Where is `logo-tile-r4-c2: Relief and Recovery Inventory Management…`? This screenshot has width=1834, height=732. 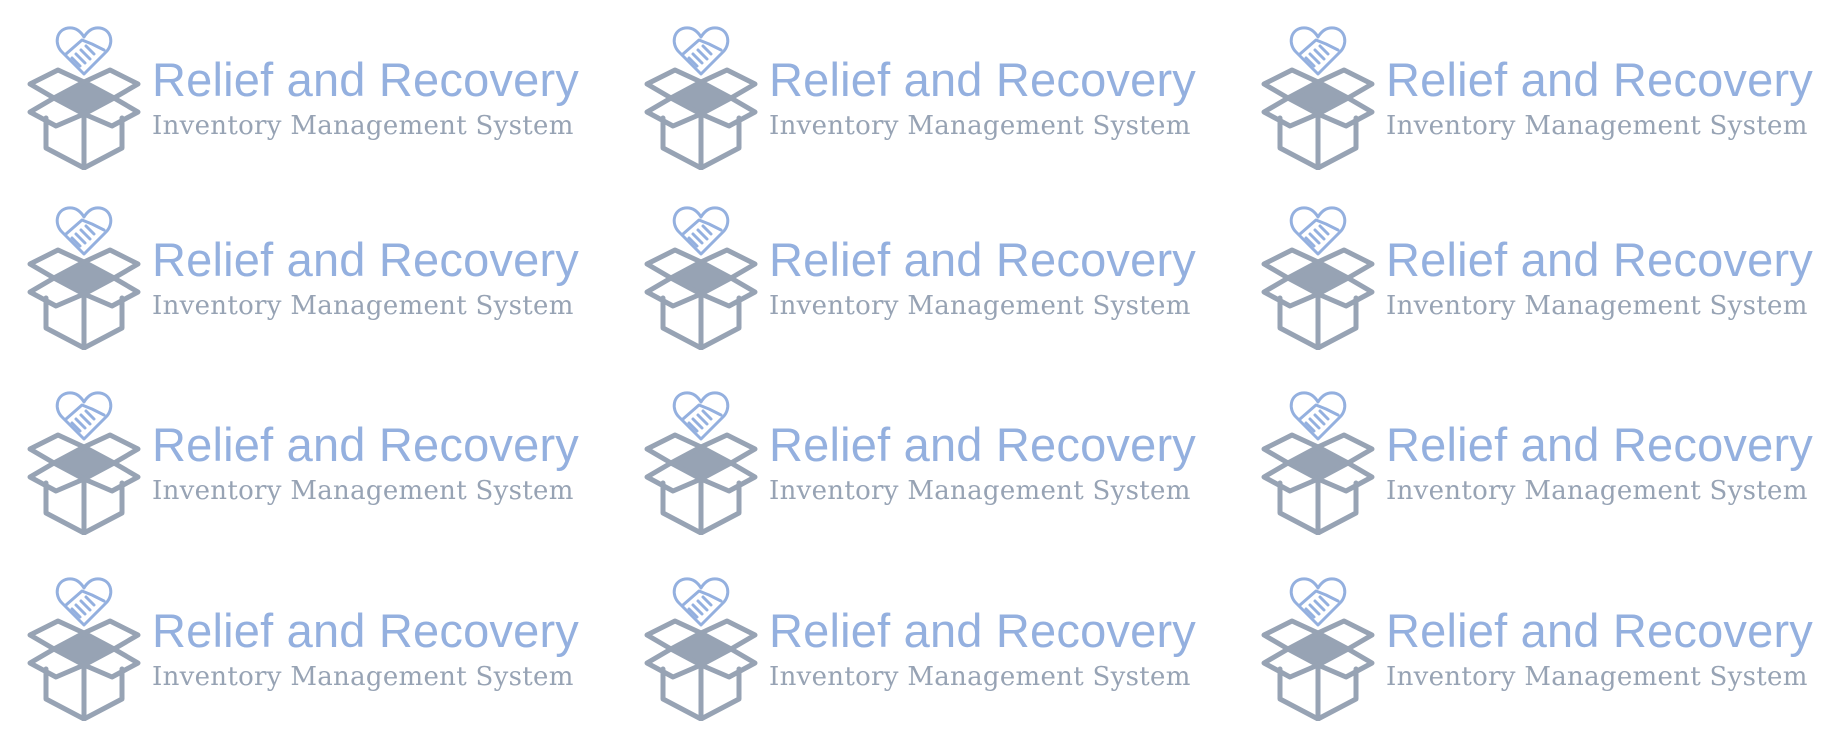 logo-tile-r4-c2: Relief and Recovery Inventory Management… is located at coordinates (912, 636).